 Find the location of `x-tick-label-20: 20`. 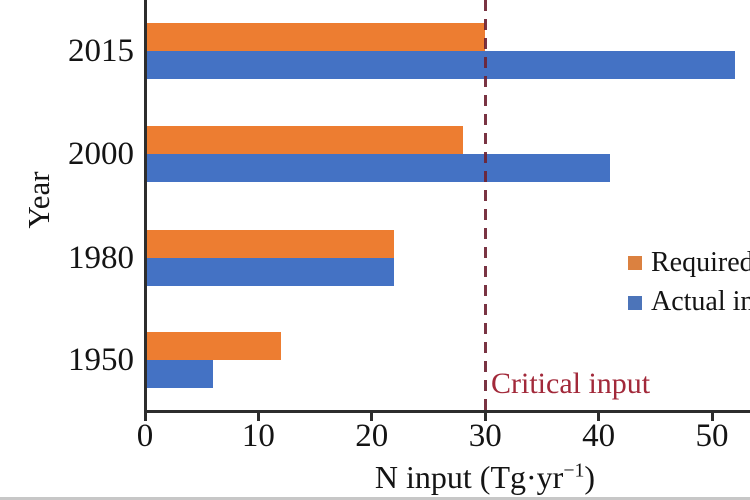

x-tick-label-20: 20 is located at coordinates (372, 436).